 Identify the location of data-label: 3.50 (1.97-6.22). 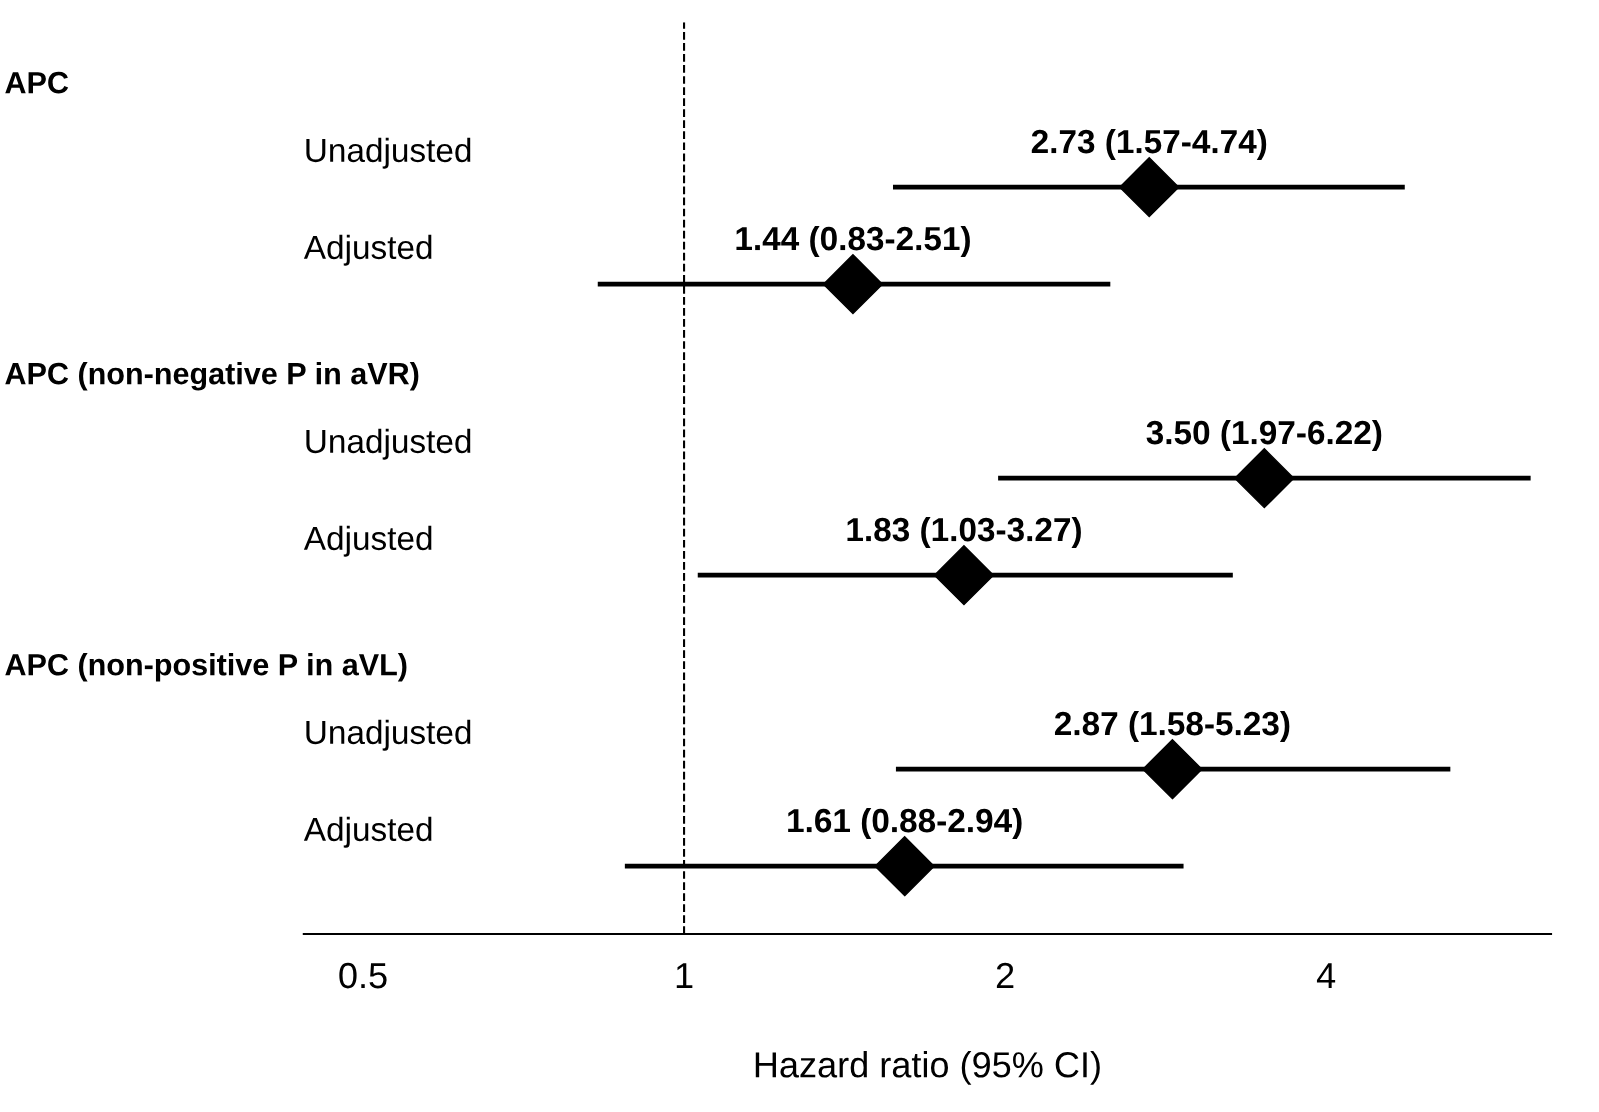
(1264, 435).